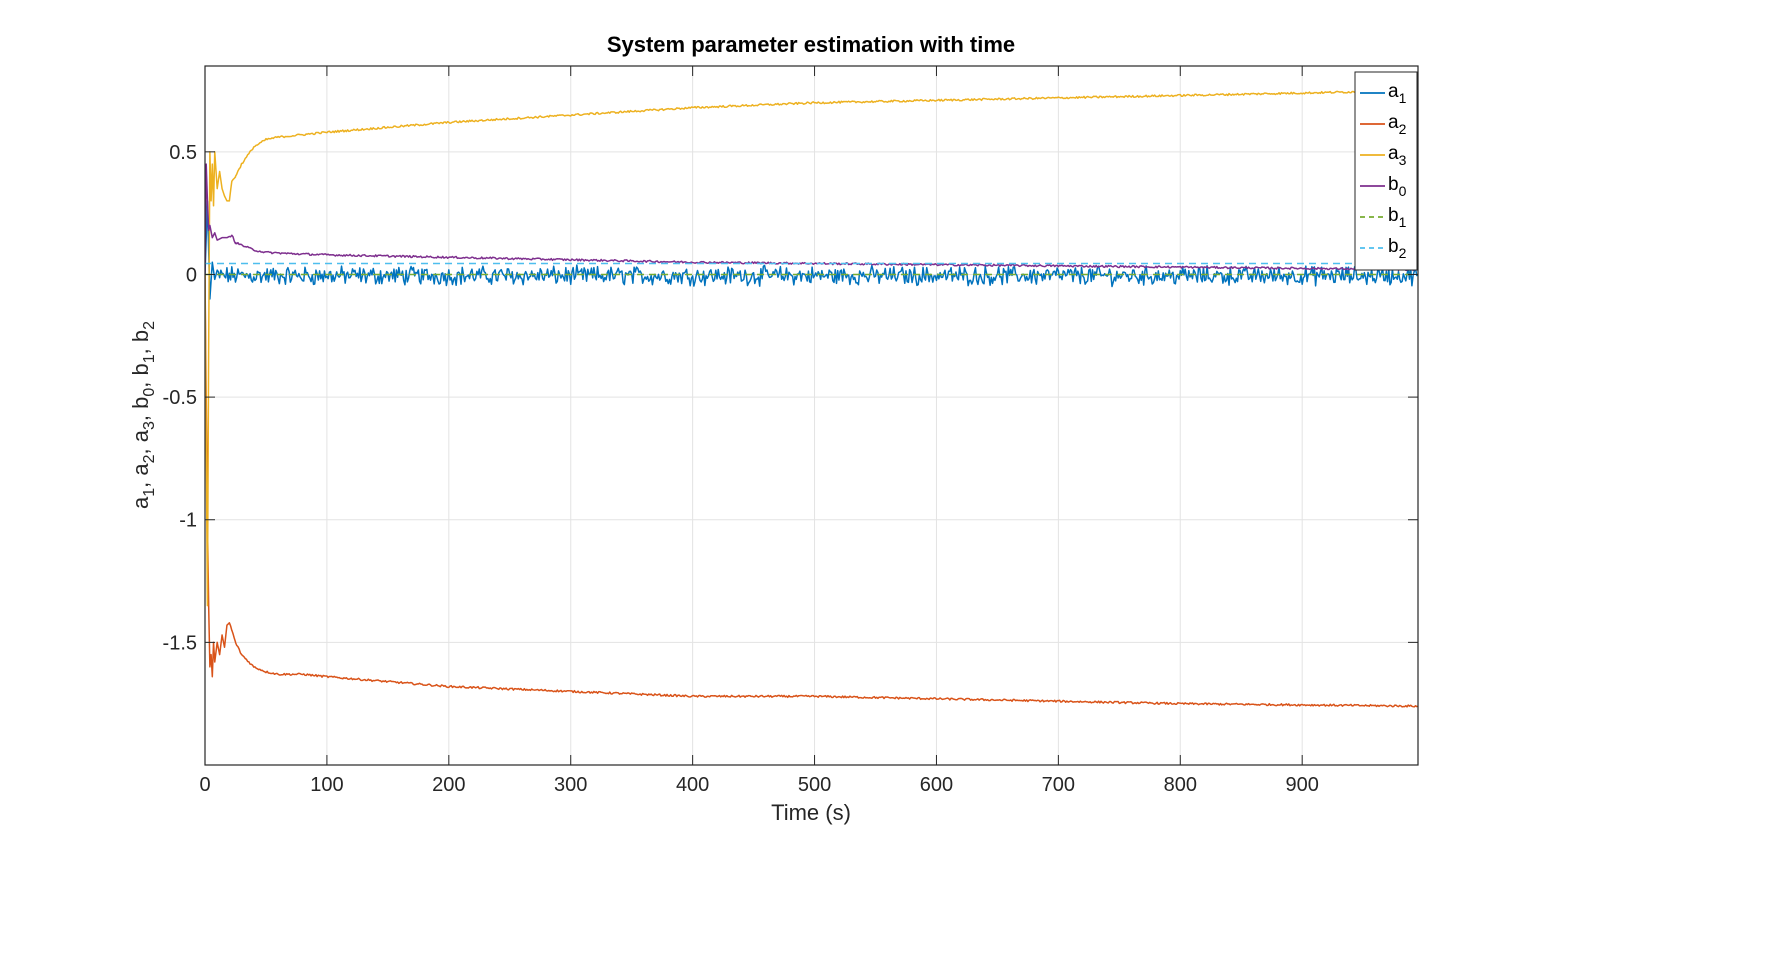 The image size is (1770, 970). What do you see at coordinates (1180, 785) in the screenshot?
I see `x-tick-label: 800` at bounding box center [1180, 785].